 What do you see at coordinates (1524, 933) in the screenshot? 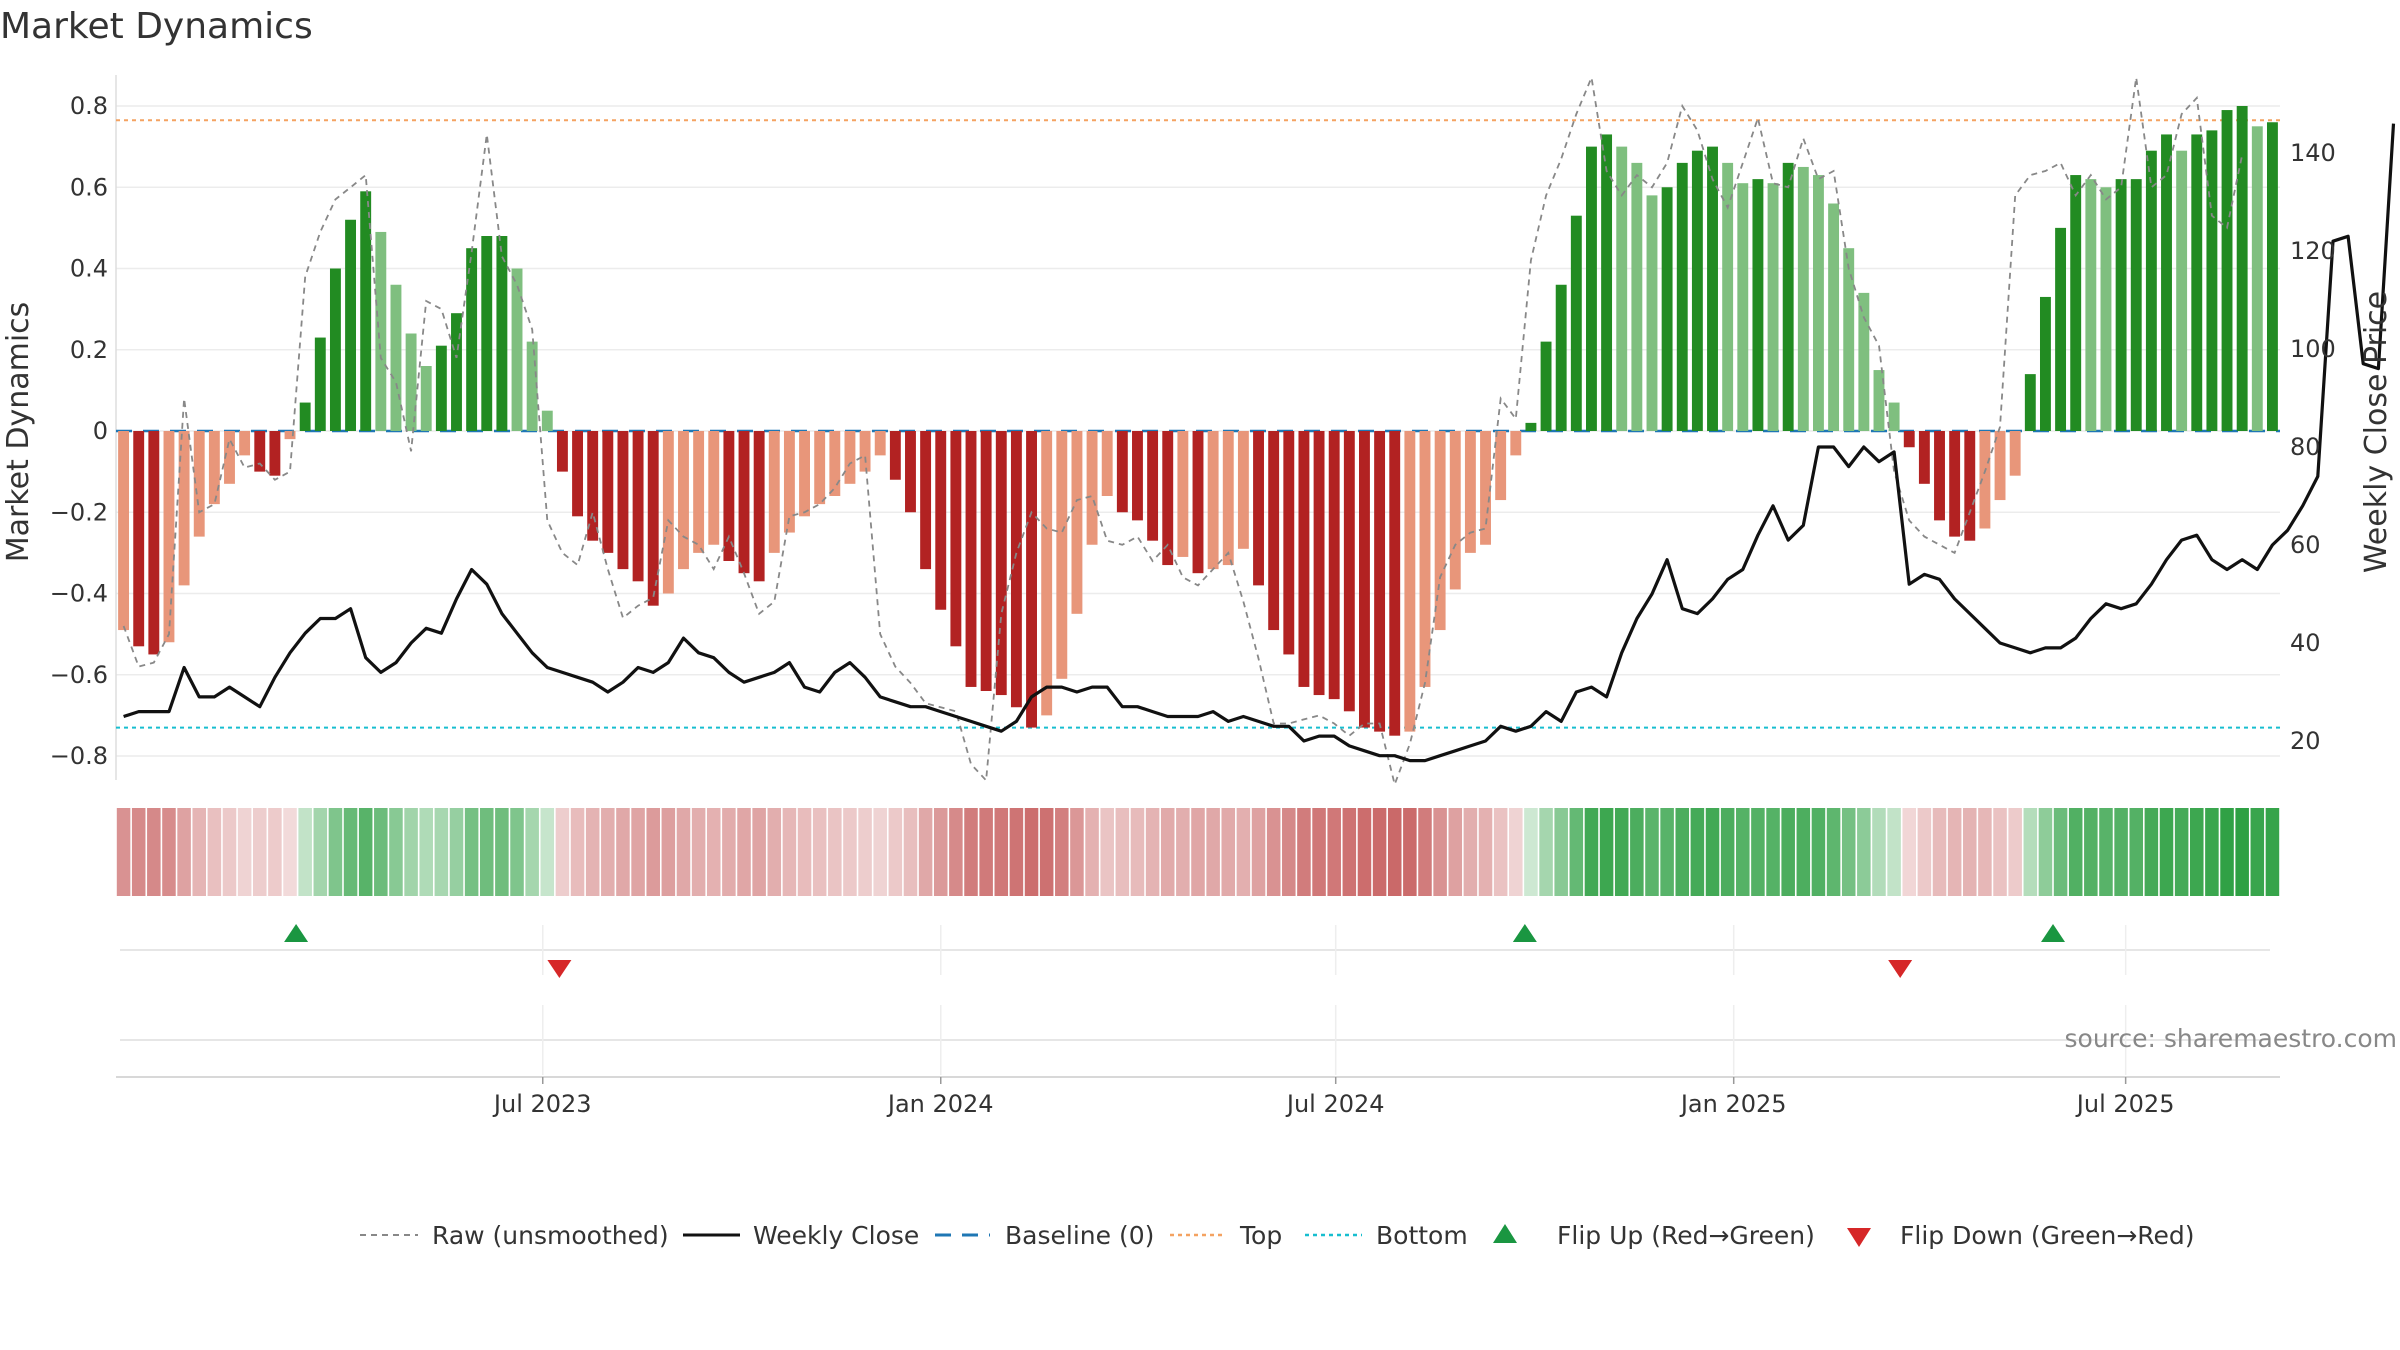
I see `flip-up-marker` at bounding box center [1524, 933].